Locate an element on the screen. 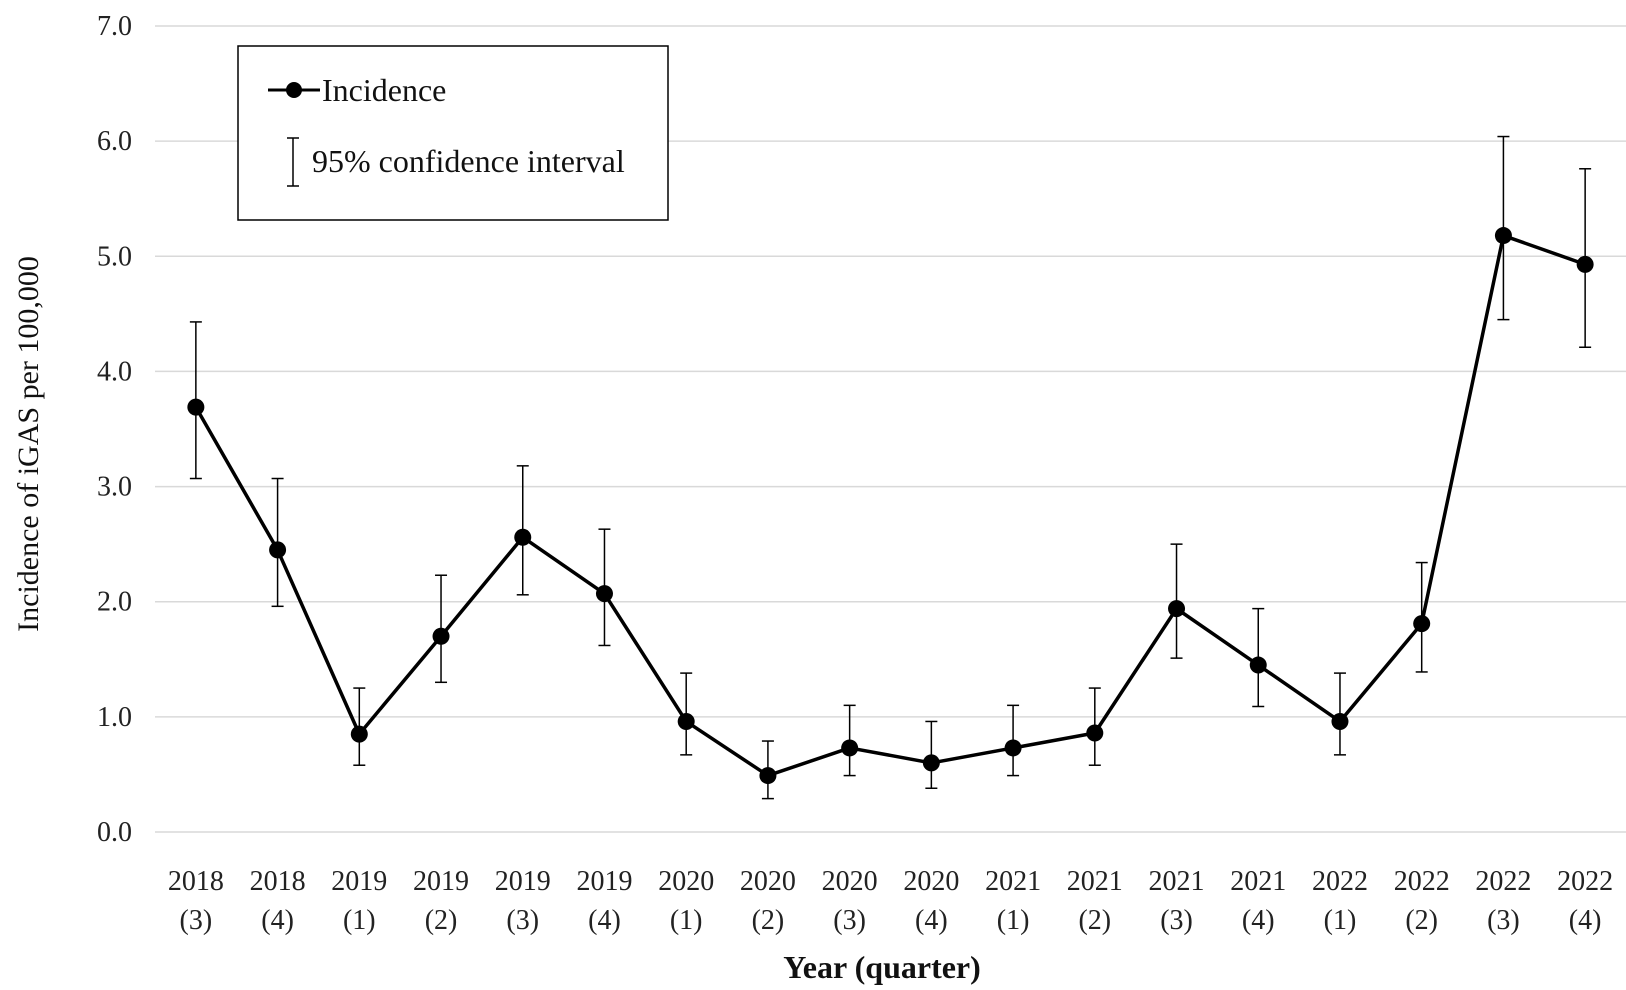  x-tick-quarter-10: (1) is located at coordinates (1013, 920).